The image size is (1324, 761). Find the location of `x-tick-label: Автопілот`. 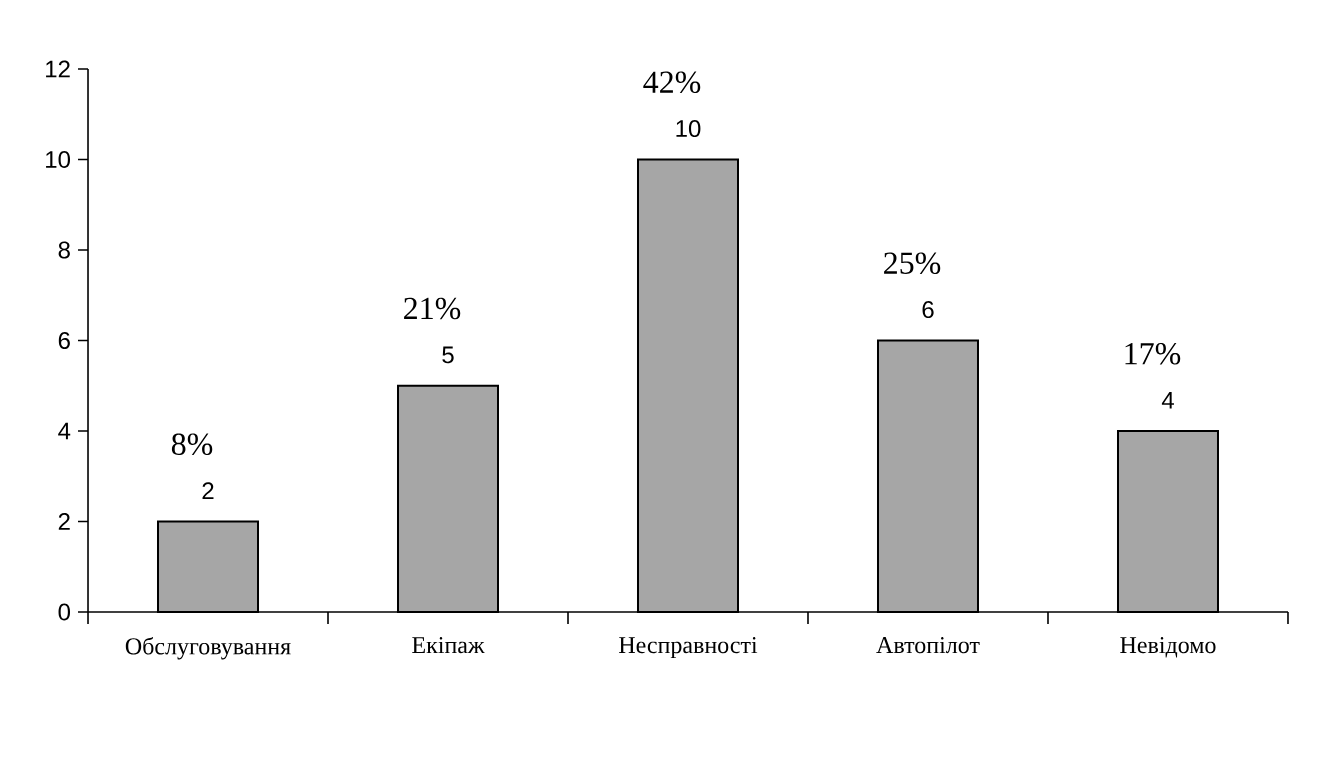

x-tick-label: Автопілот is located at coordinates (928, 645).